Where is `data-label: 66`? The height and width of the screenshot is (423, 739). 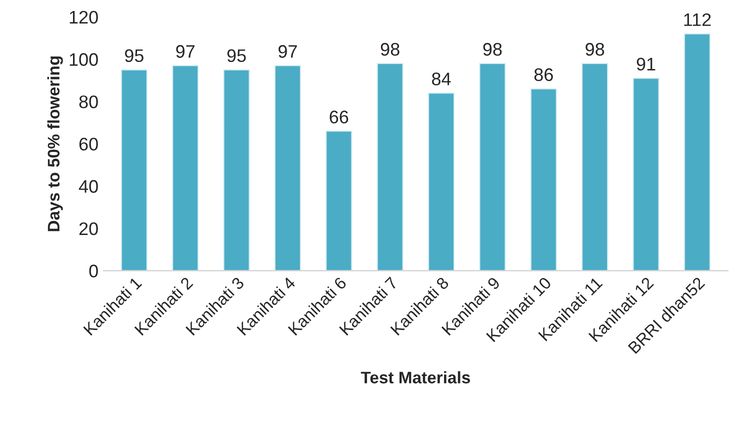
data-label: 66 is located at coordinates (339, 117).